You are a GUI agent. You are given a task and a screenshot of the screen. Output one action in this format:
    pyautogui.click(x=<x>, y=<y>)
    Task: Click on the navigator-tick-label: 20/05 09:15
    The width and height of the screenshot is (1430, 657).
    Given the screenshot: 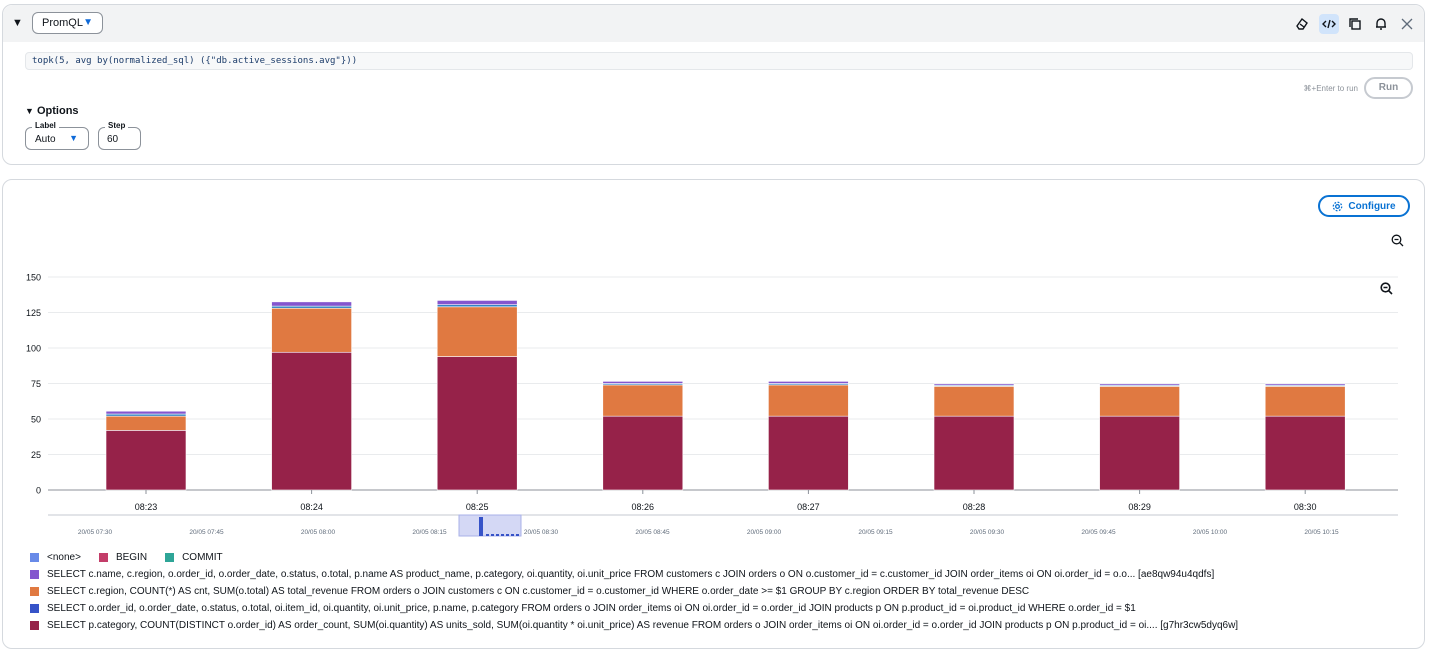 What is the action you would take?
    pyautogui.click(x=875, y=532)
    